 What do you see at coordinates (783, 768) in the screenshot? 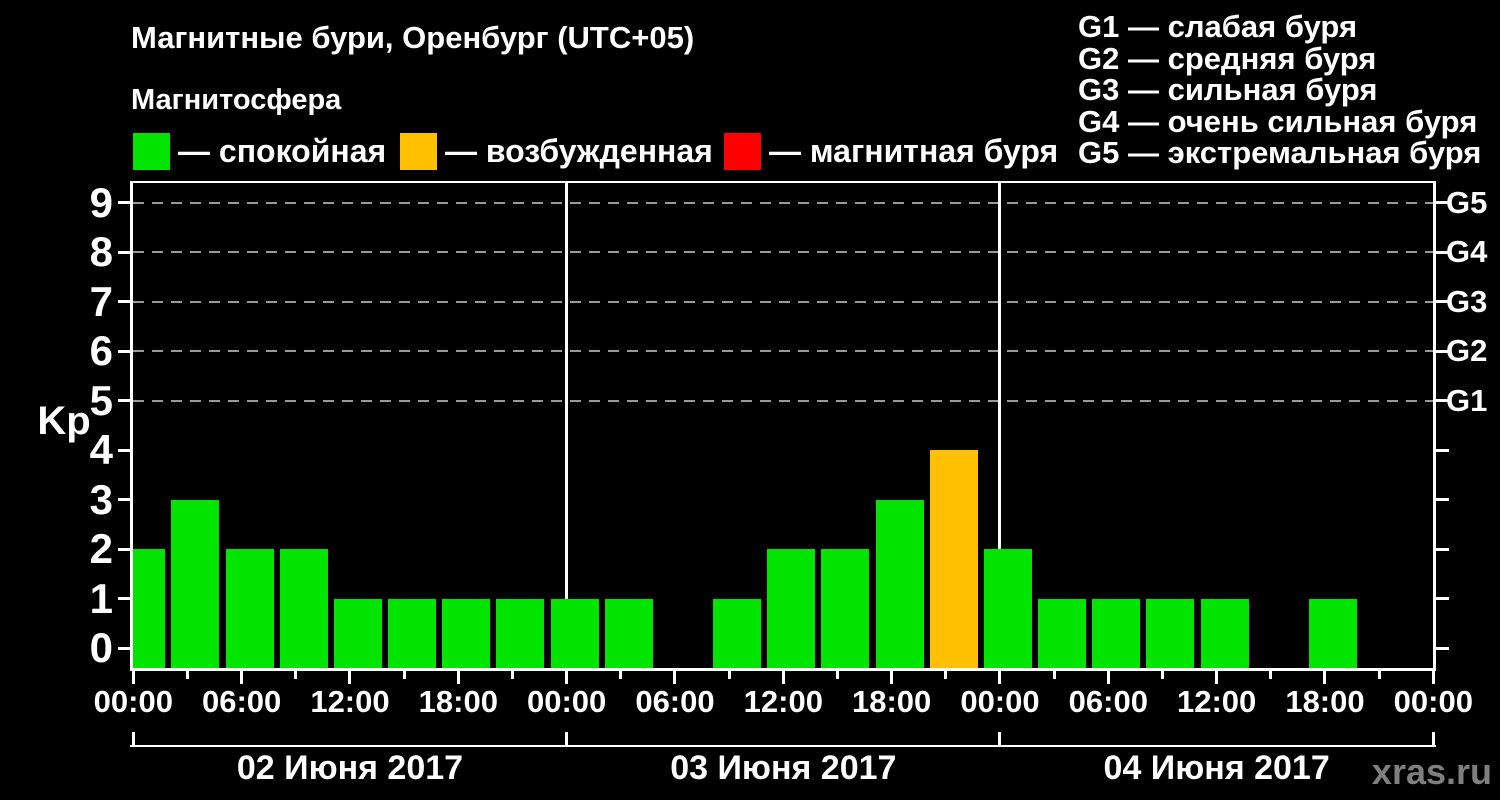
I see `date-label: 03 Июня 2017` at bounding box center [783, 768].